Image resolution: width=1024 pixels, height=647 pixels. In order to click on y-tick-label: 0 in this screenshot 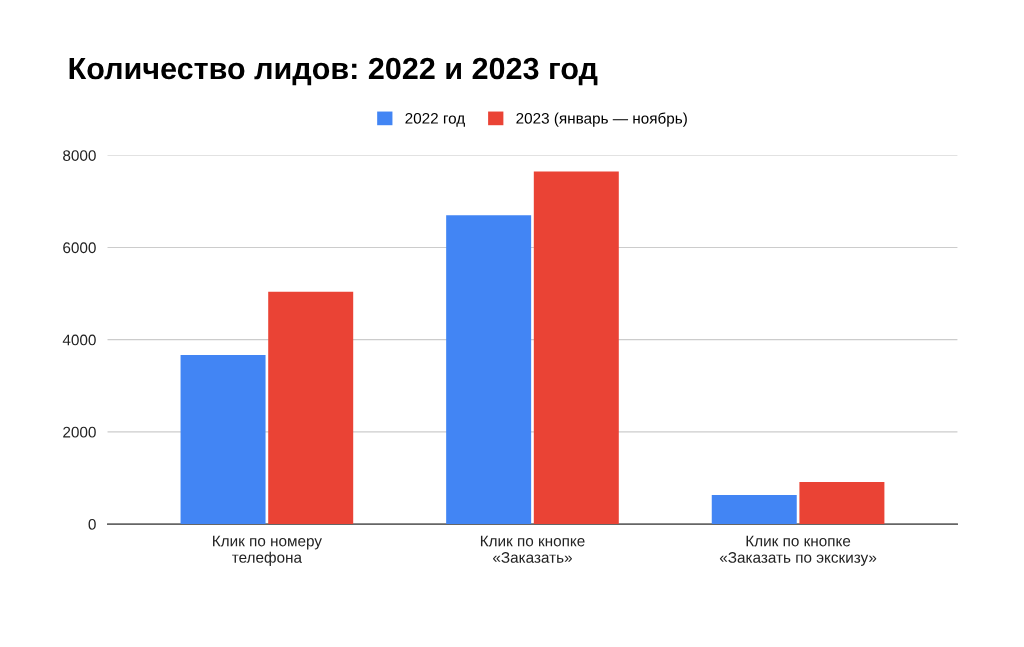, I will do `click(92, 524)`.